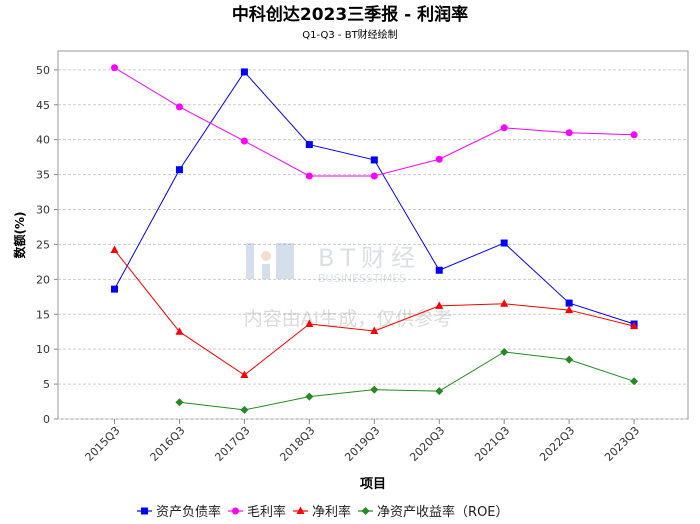 The image size is (700, 524). I want to click on legend-label: 净利率, so click(331, 512).